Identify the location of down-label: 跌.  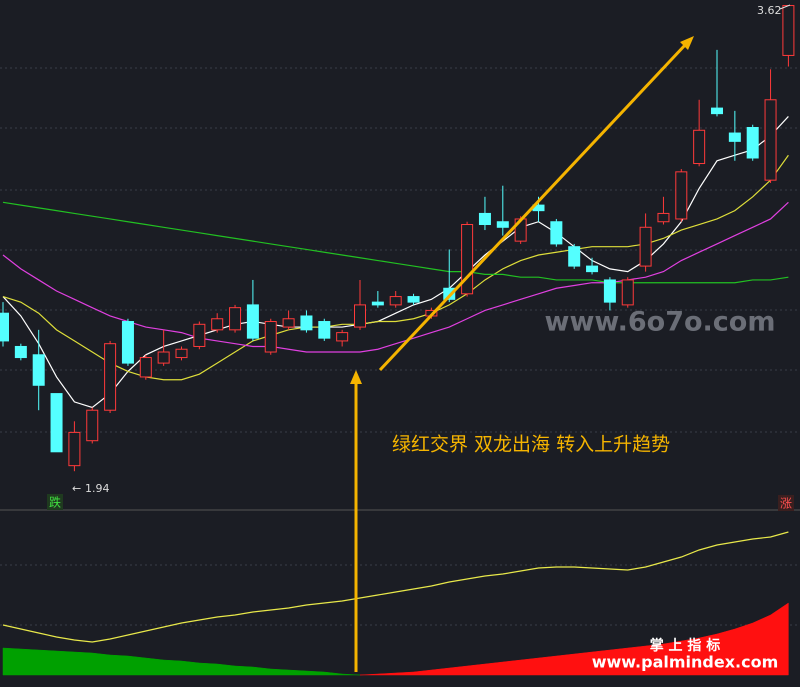
(55, 502).